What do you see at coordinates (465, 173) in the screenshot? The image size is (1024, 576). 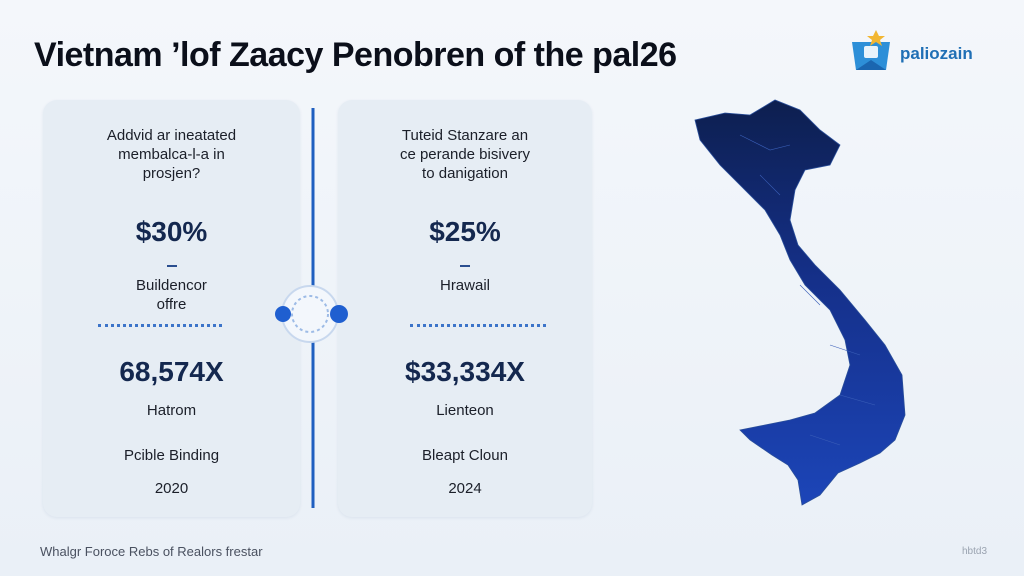 I see `question: to danigation` at bounding box center [465, 173].